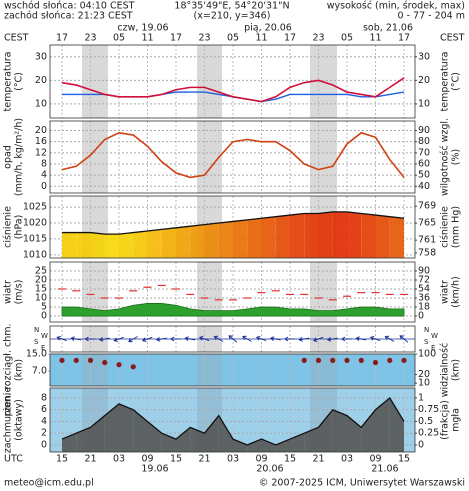  What do you see at coordinates (424, 164) in the screenshot?
I see `y2-tick-label: 60` at bounding box center [424, 164].